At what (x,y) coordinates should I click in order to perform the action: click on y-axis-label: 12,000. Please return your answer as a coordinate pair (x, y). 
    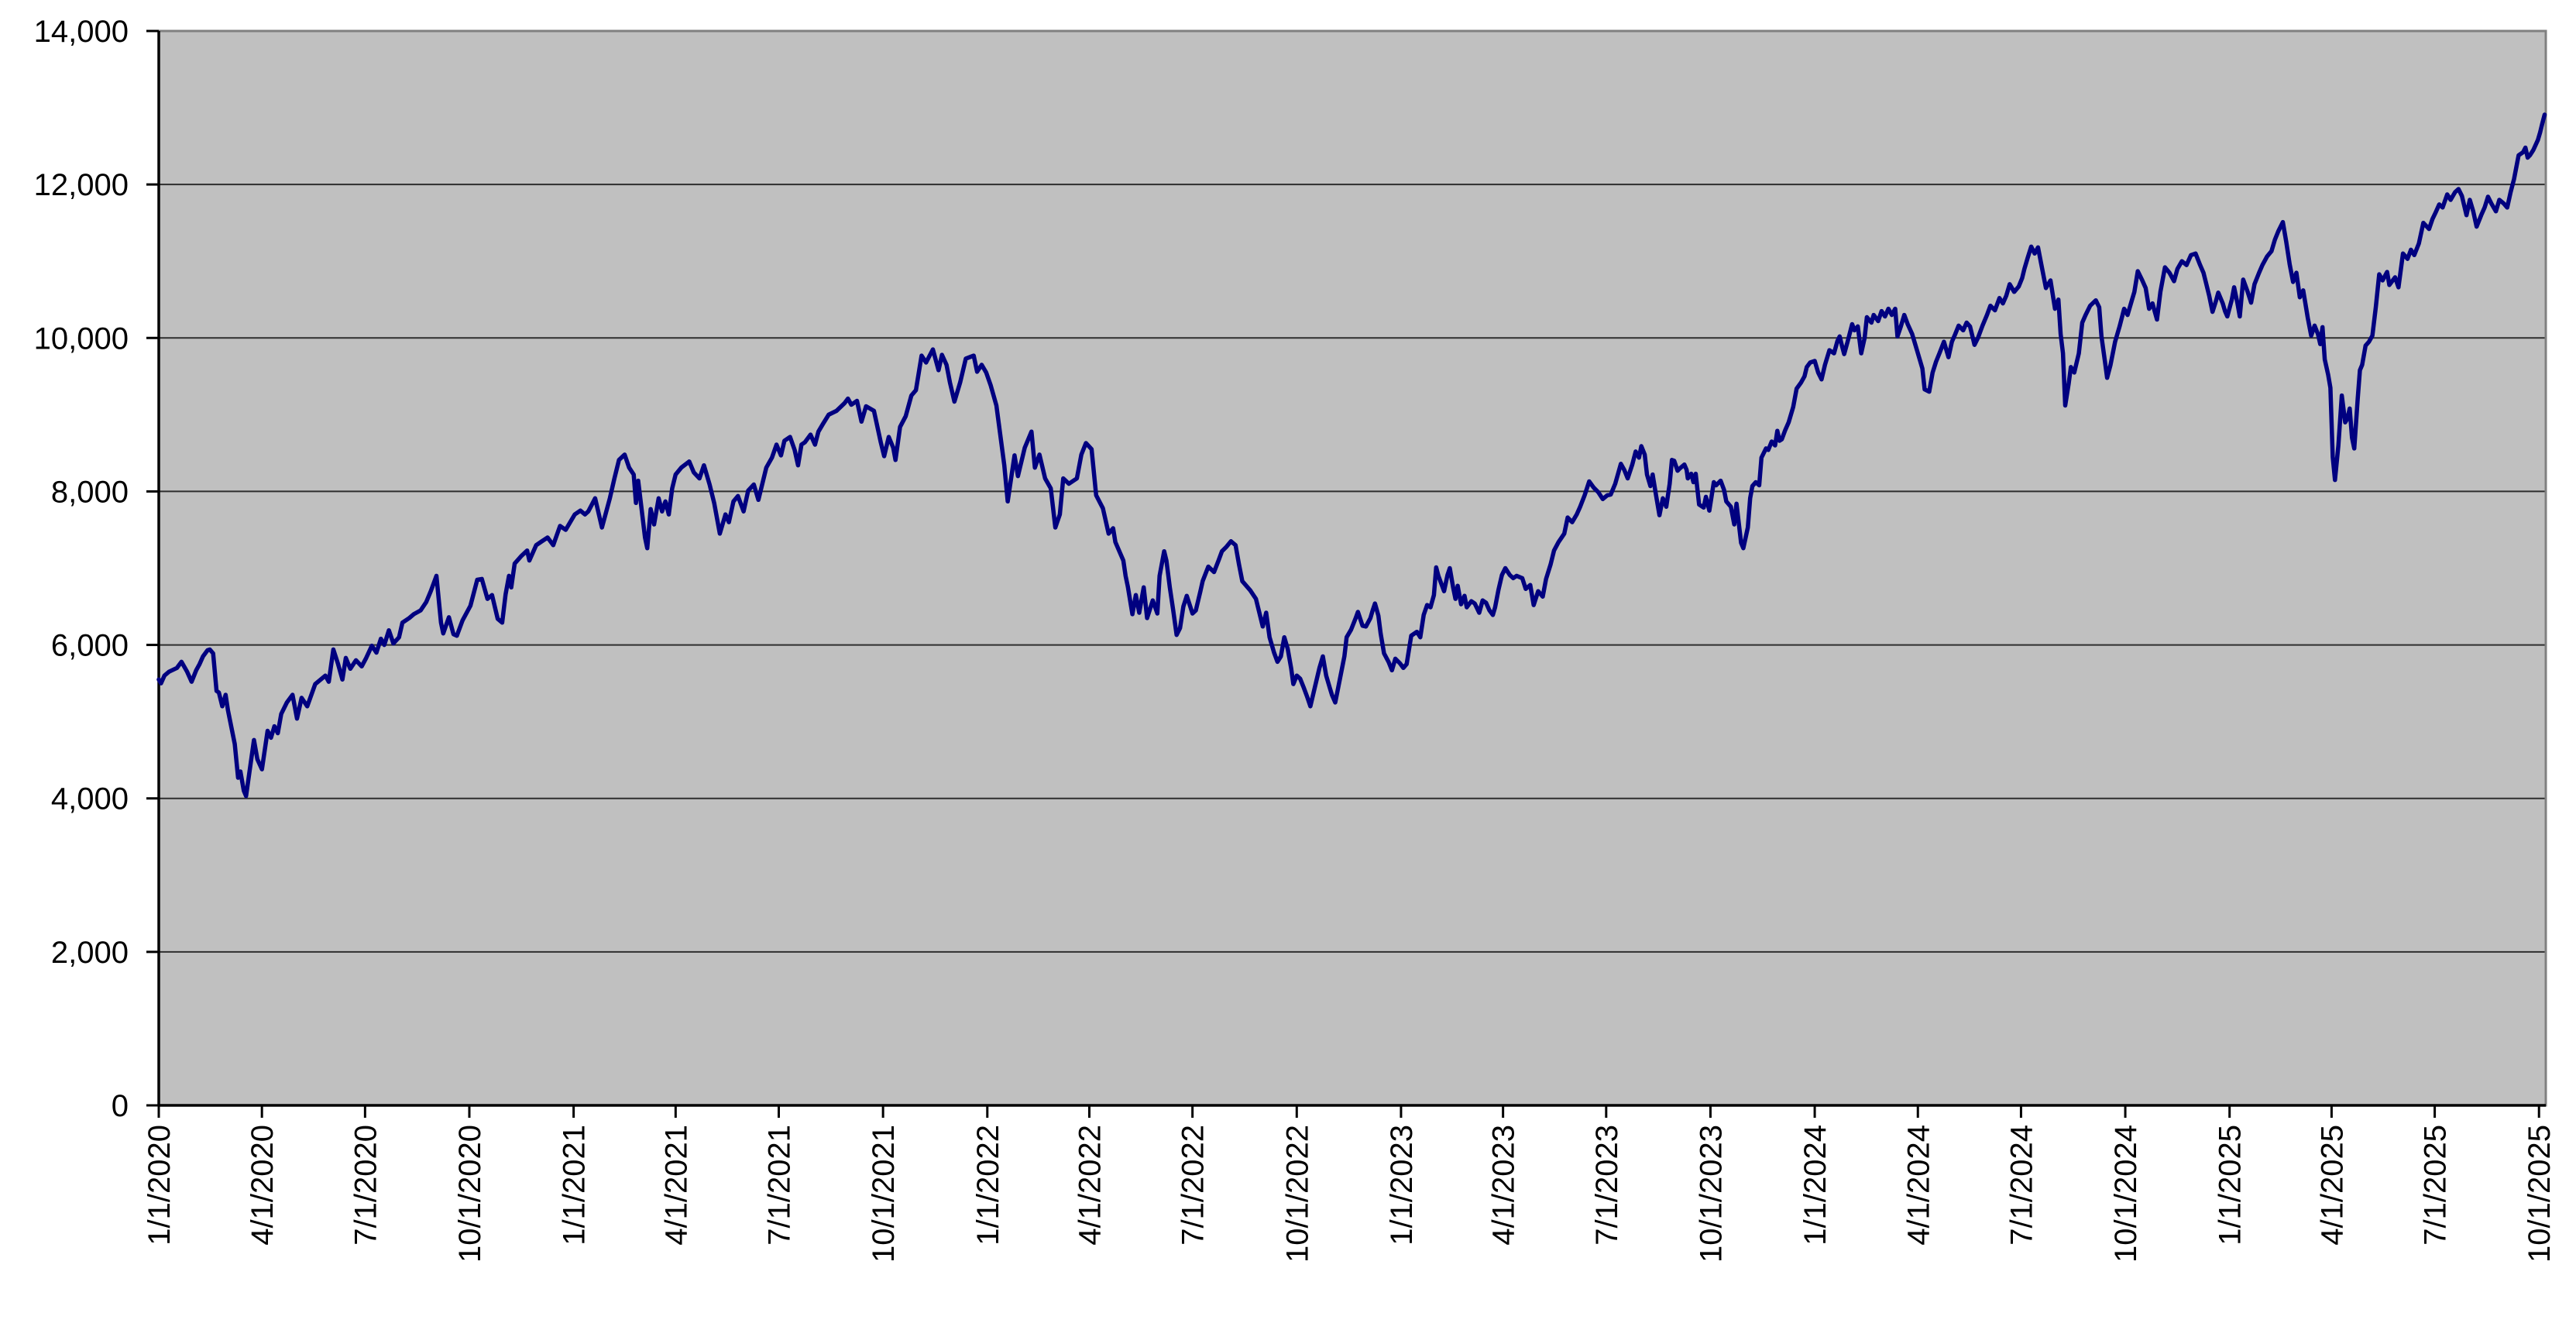
    Looking at the image, I should click on (81, 185).